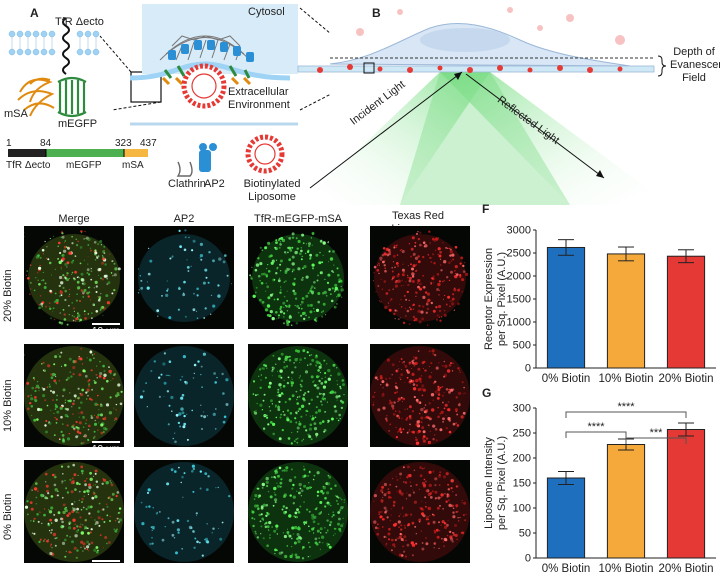 The image size is (720, 579). Describe the element at coordinates (259, 98) in the screenshot. I see `extracellular-label: Extracellular Environment` at that location.